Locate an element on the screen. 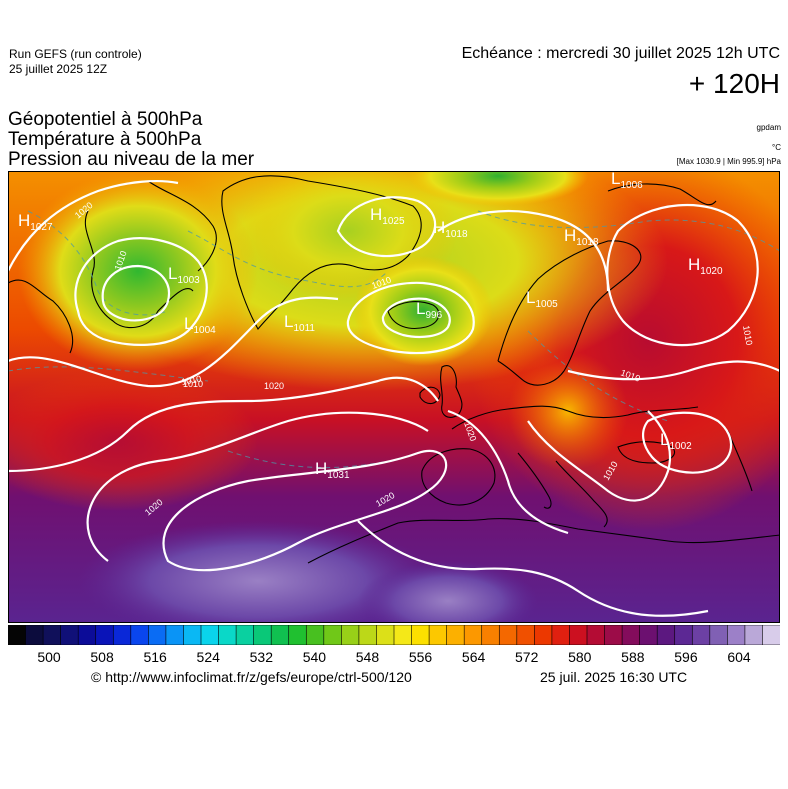 The height and width of the screenshot is (789, 788). colorbar is located at coordinates (394, 635).